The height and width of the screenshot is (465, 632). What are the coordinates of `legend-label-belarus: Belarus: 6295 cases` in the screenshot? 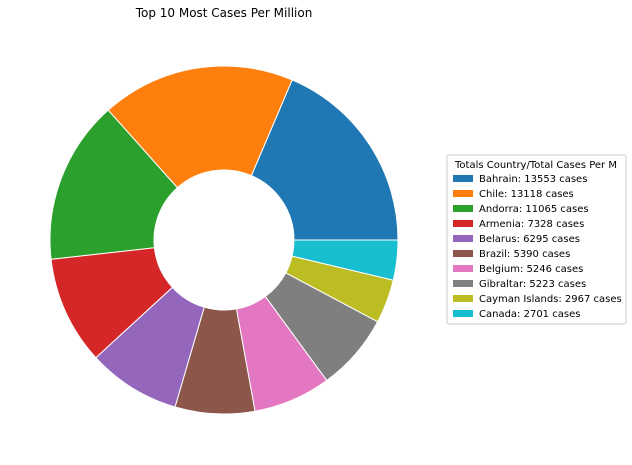 It's located at (529, 239).